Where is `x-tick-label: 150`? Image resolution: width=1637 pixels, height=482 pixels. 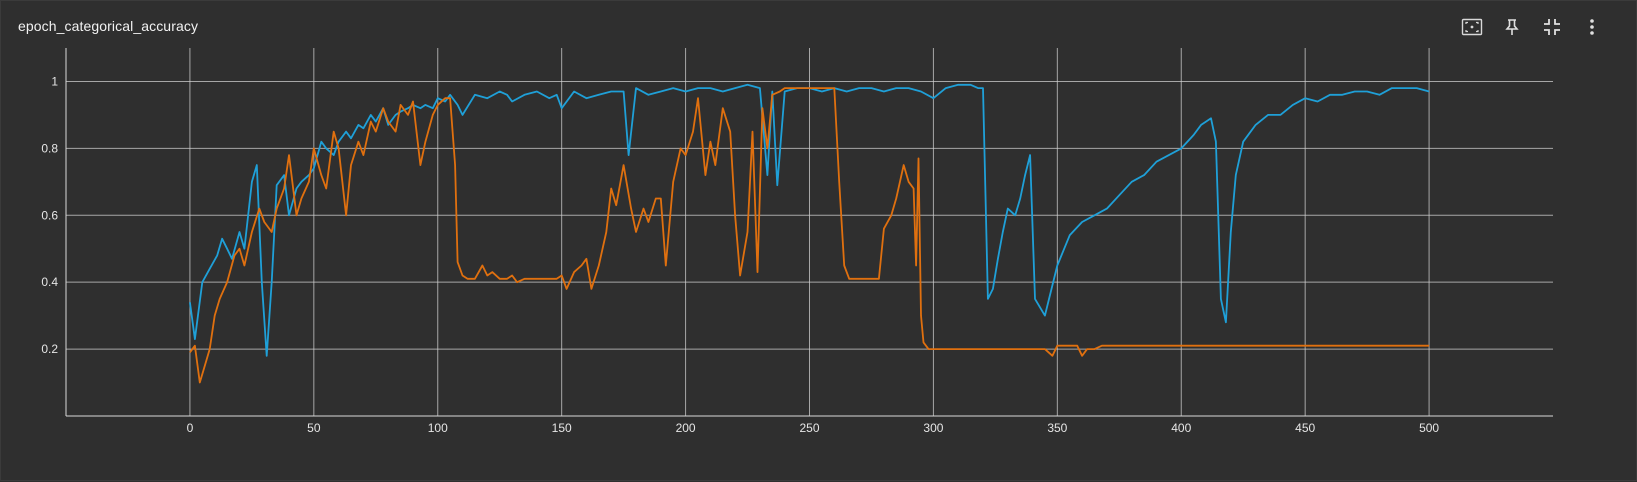
x-tick-label: 150 is located at coordinates (562, 428).